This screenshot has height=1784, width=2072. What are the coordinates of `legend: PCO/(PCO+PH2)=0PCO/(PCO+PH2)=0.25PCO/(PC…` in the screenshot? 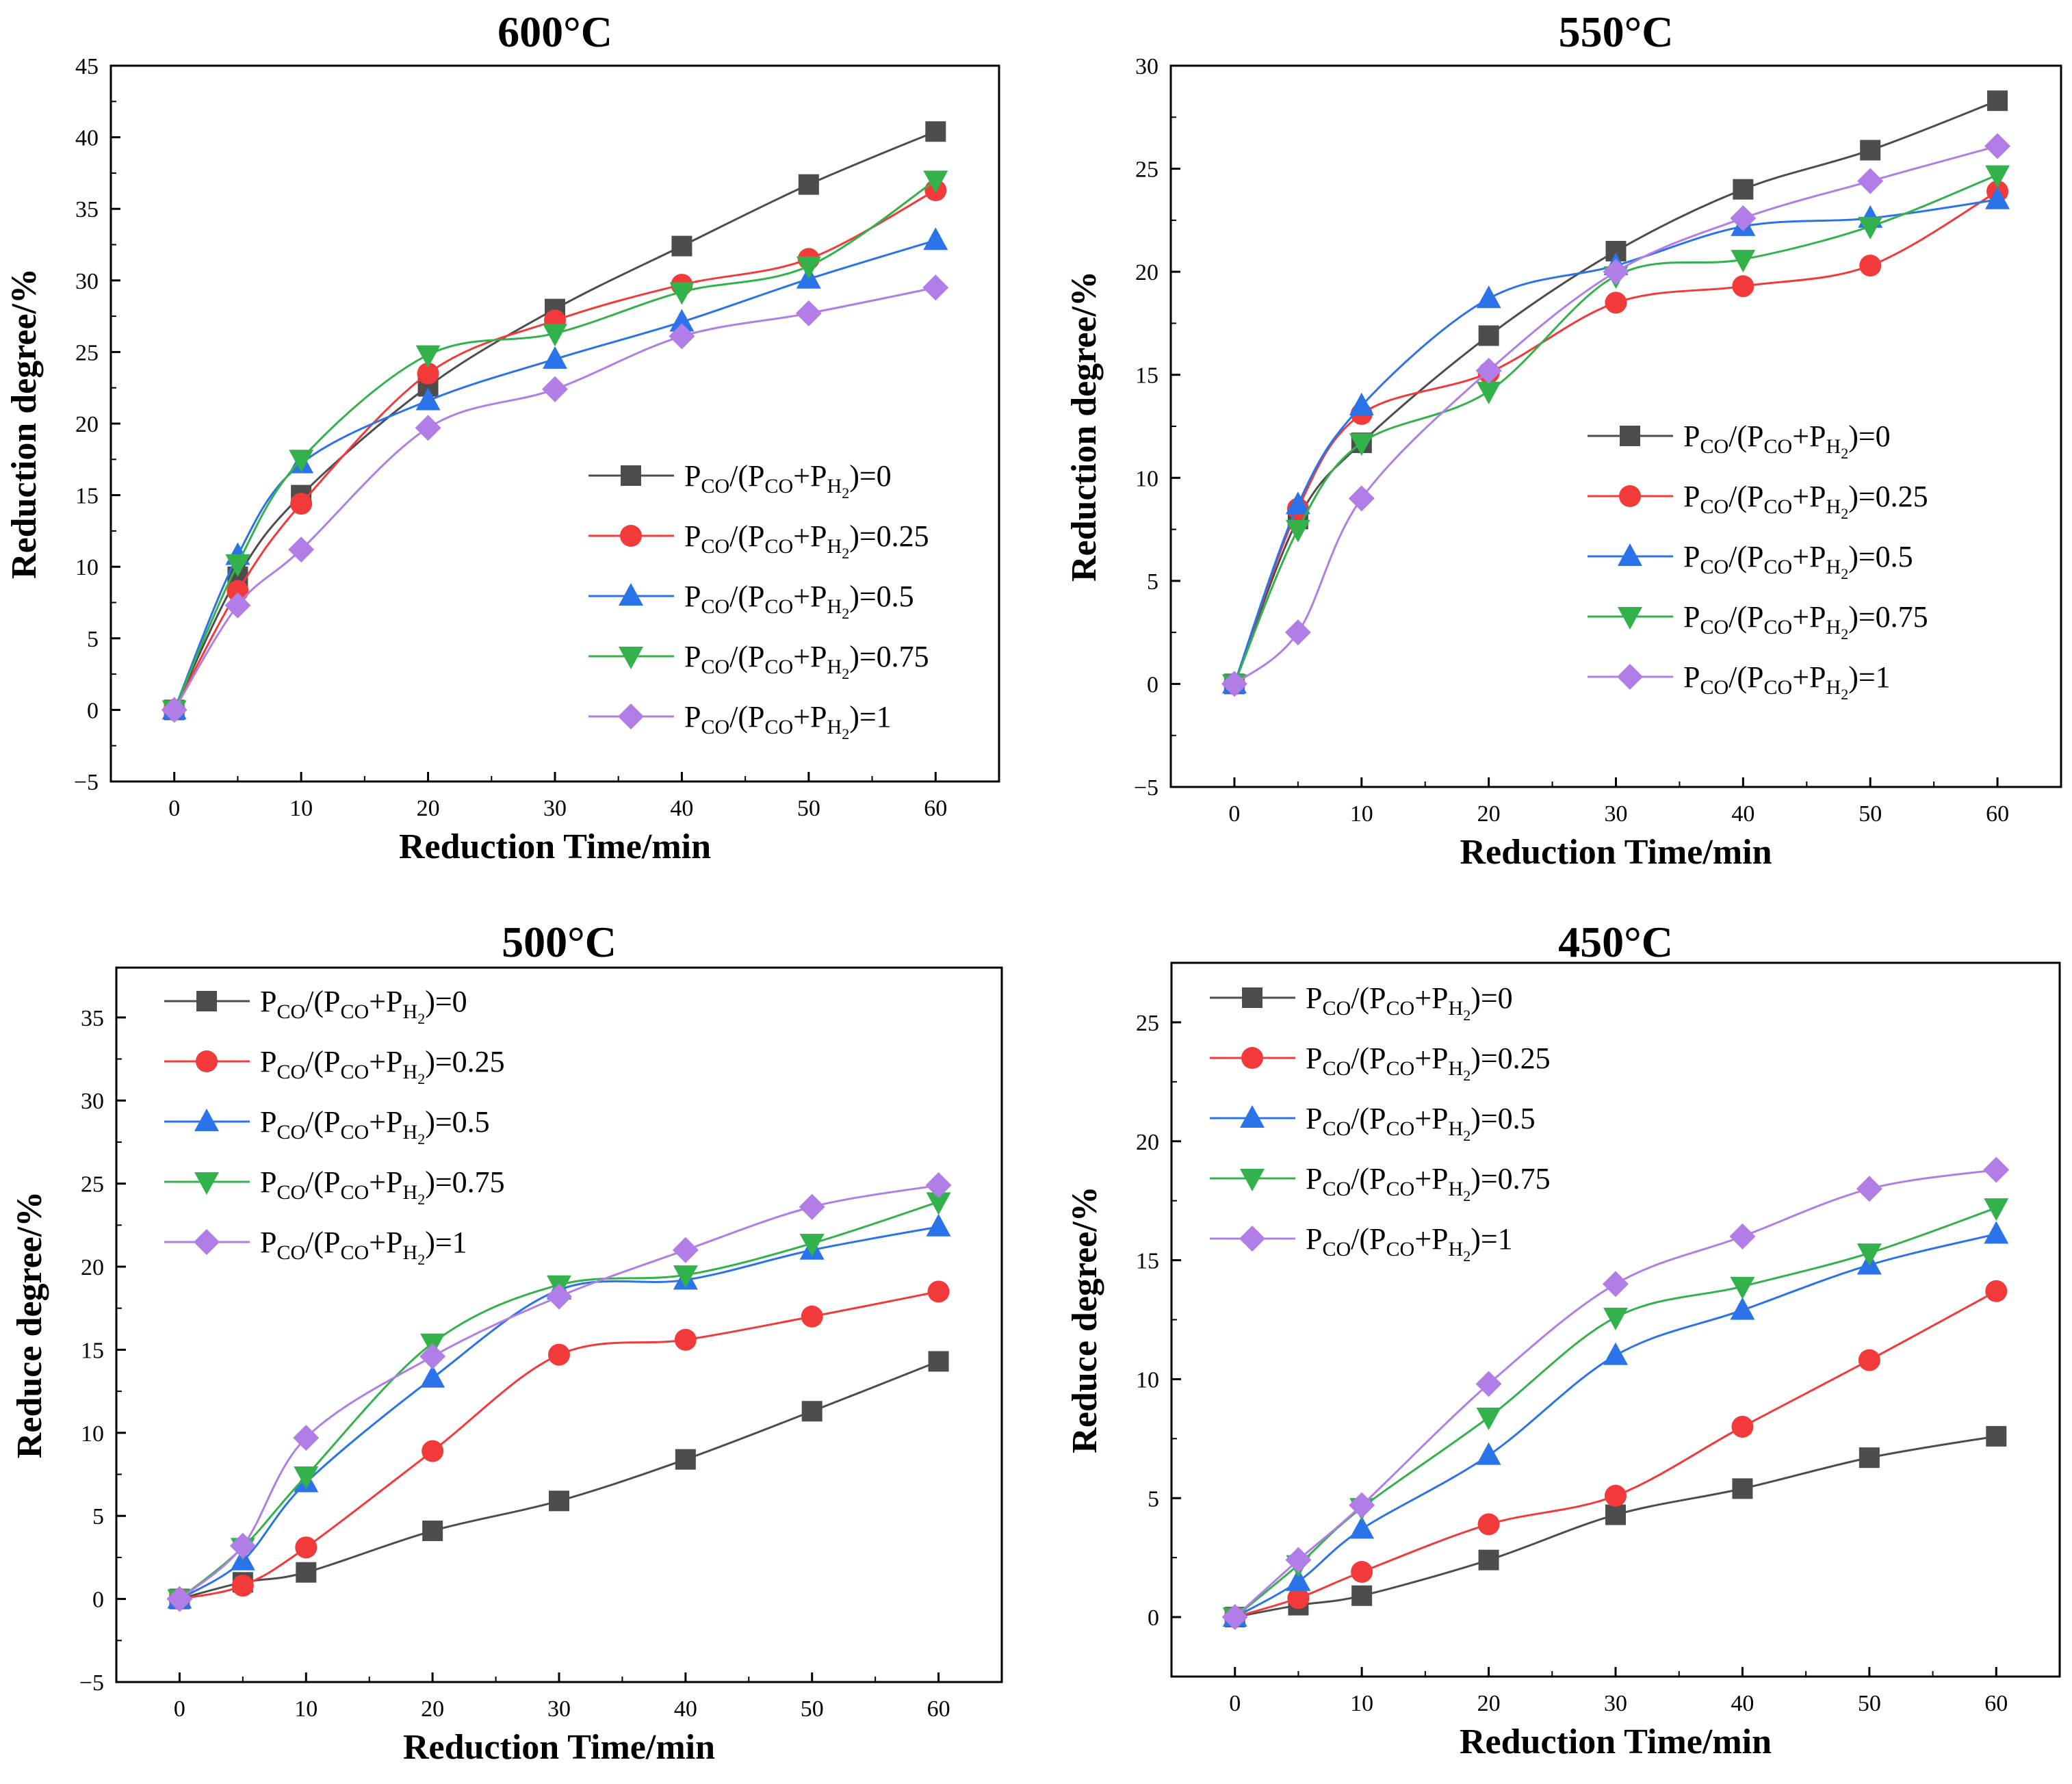 It's located at (1380, 1123).